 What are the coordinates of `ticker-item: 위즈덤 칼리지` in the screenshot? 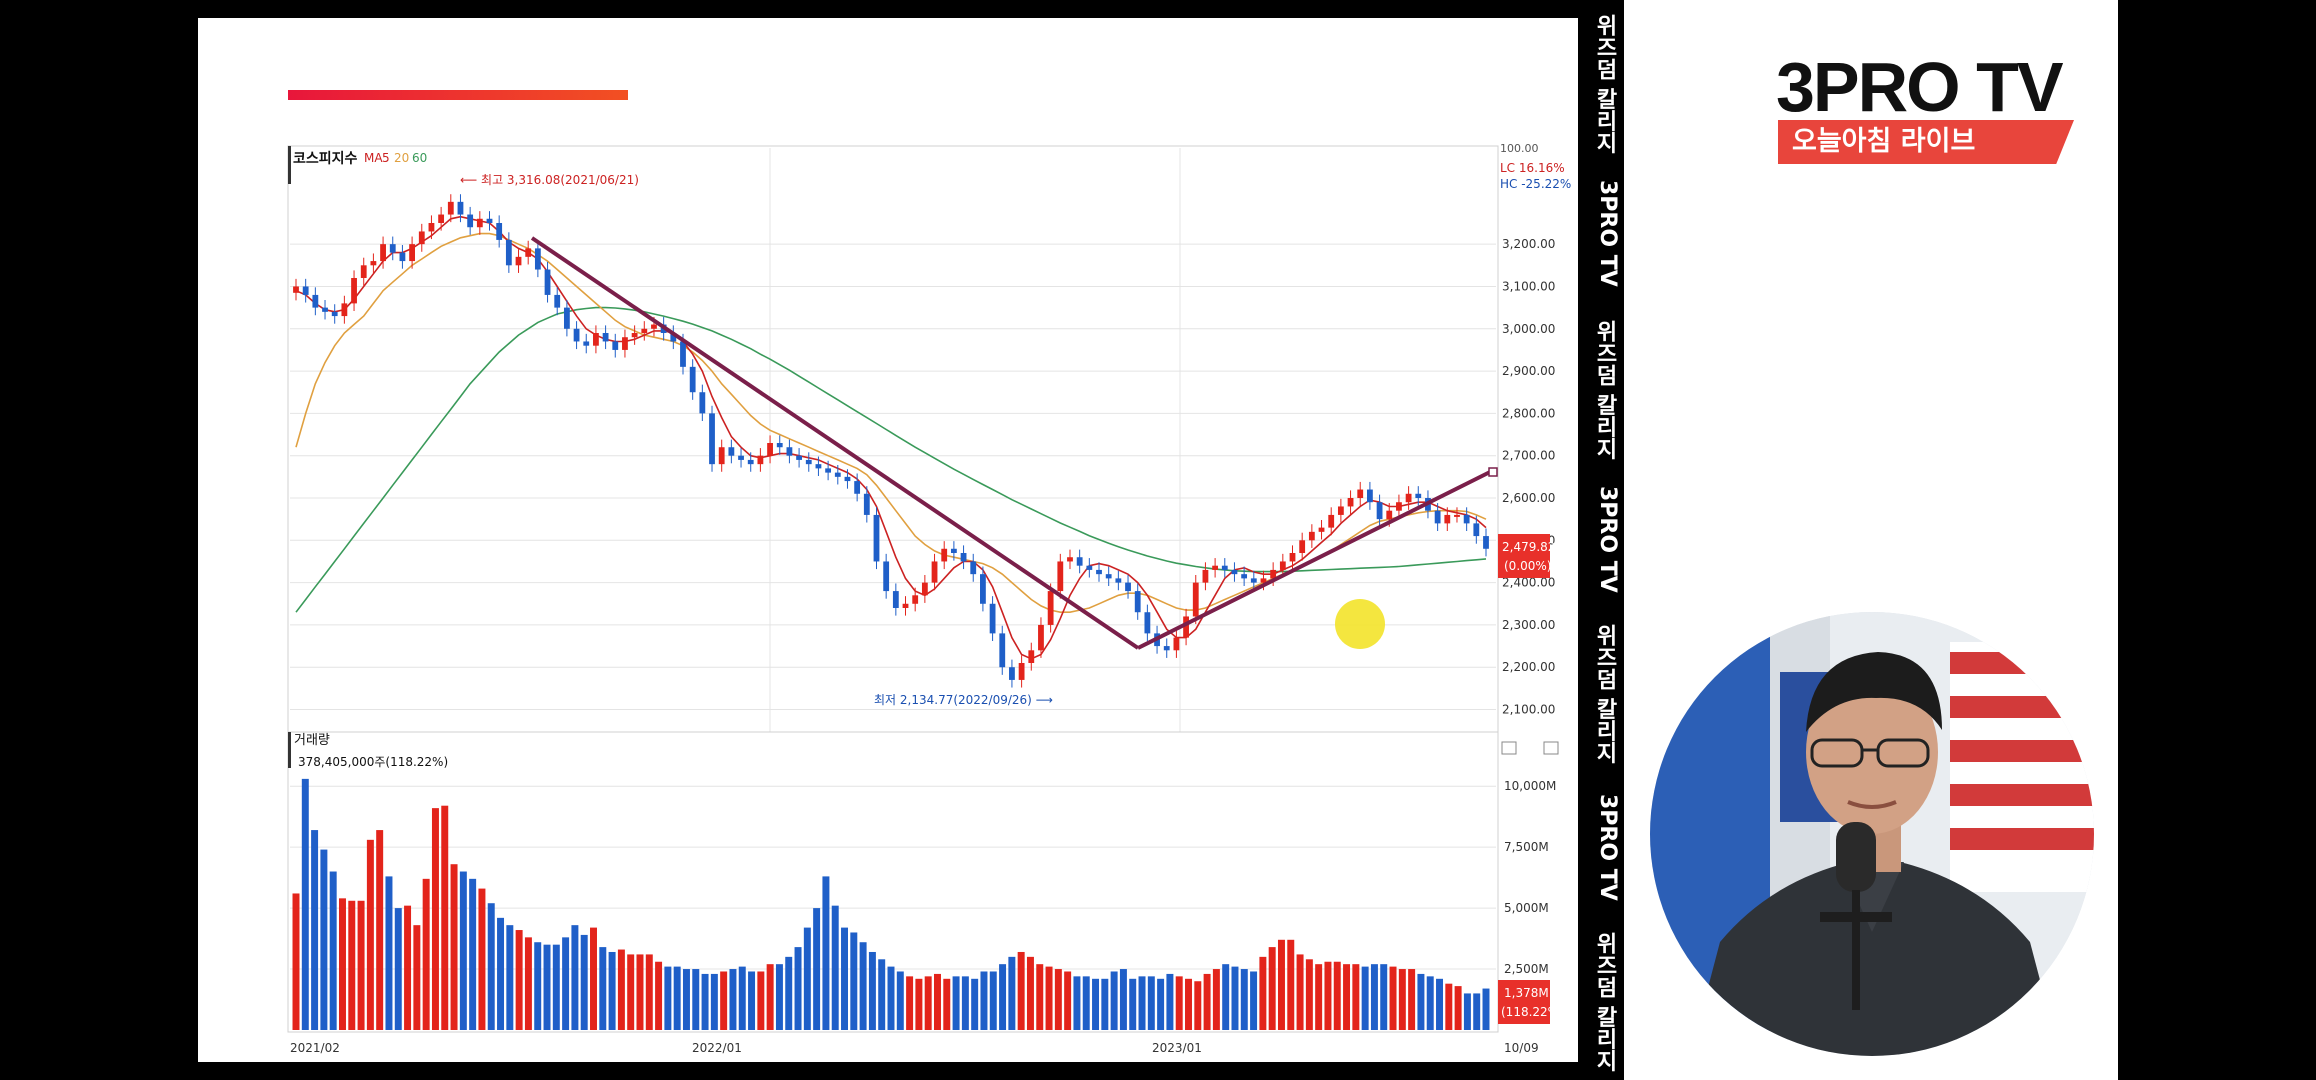 It's located at (1604, 694).